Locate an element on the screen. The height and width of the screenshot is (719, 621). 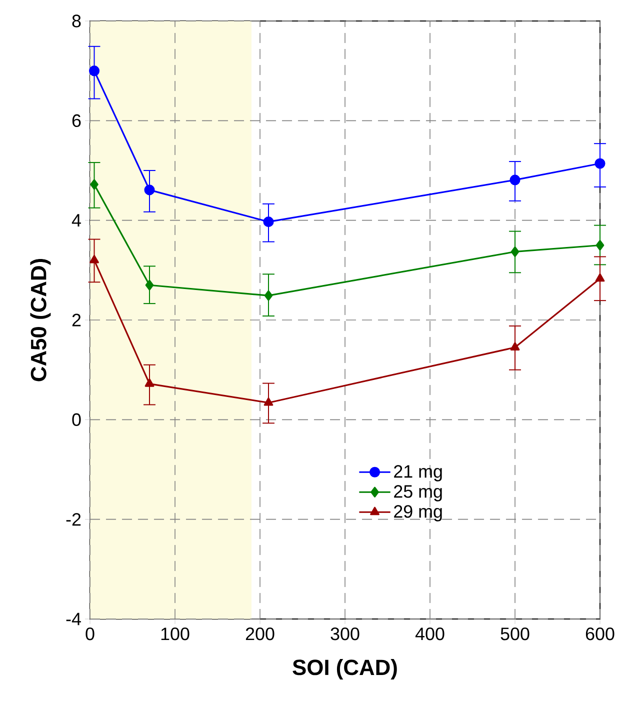
x-tick-label: 0 is located at coordinates (90, 634).